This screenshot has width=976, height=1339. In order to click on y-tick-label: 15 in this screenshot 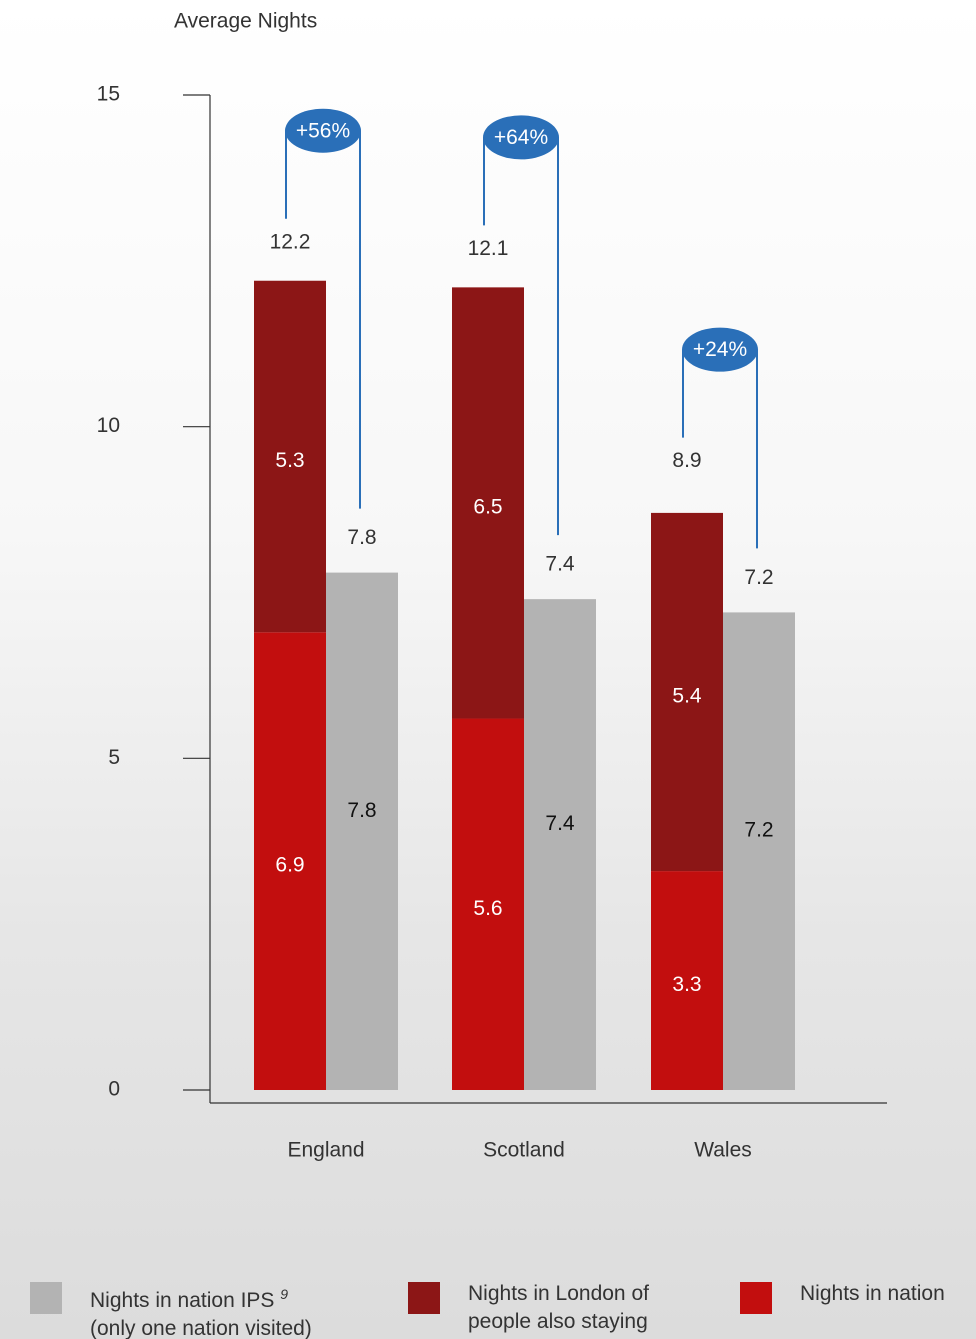, I will do `click(108, 94)`.